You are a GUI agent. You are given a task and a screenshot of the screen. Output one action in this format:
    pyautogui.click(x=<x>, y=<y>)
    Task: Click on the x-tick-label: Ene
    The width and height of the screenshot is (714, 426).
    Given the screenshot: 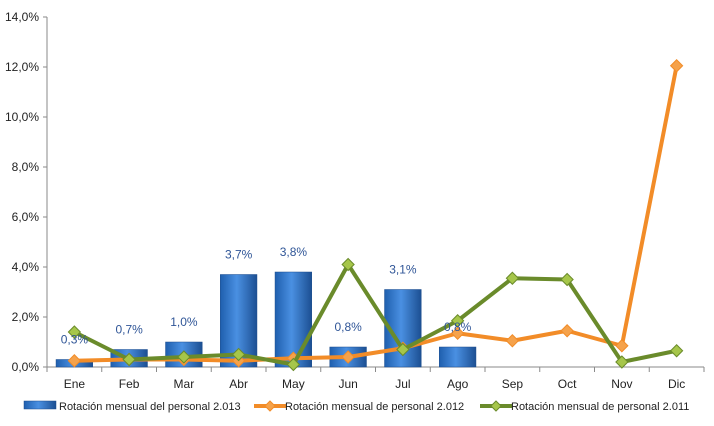 What is the action you would take?
    pyautogui.click(x=75, y=384)
    